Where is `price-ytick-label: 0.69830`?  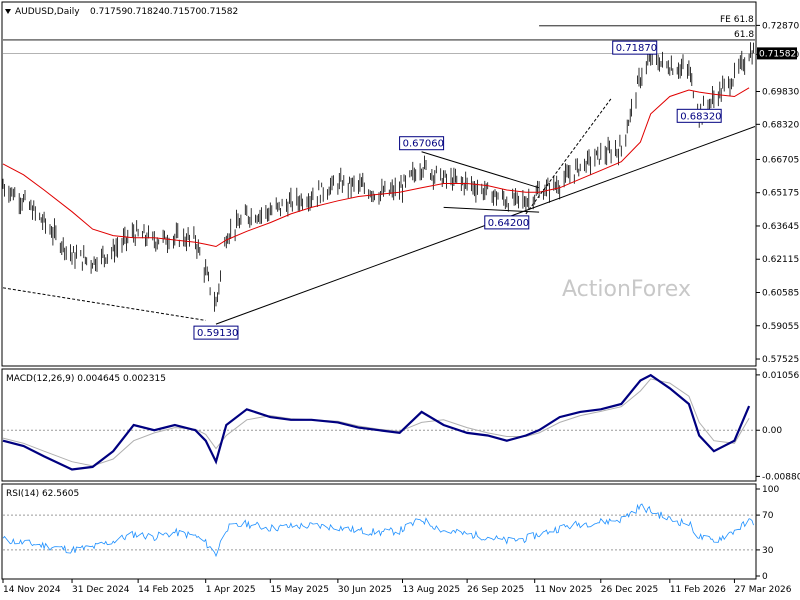 price-ytick-label: 0.69830 is located at coordinates (780, 92).